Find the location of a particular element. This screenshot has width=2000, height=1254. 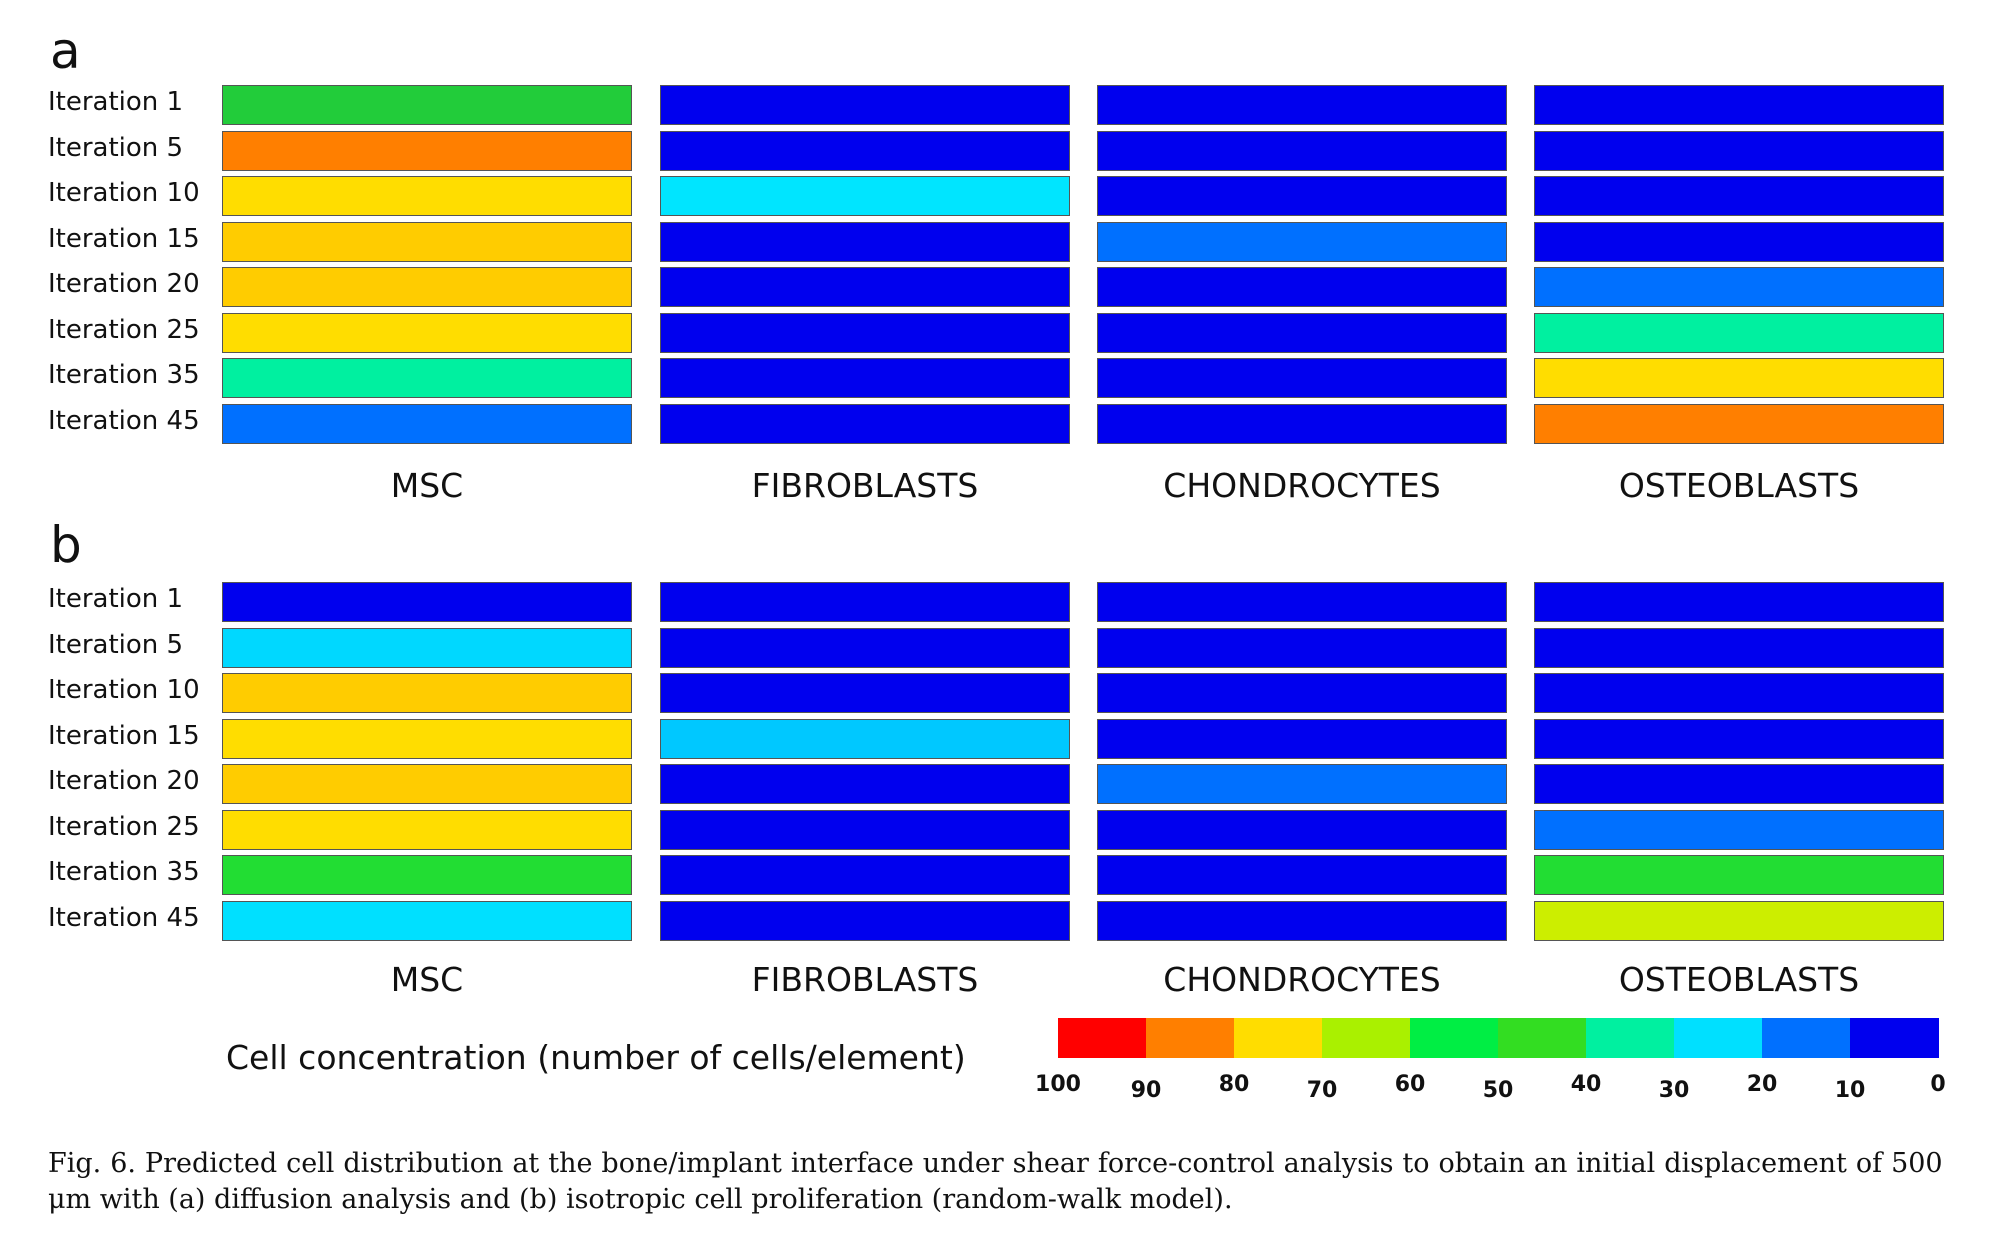

colorbar-tick-label: 90 is located at coordinates (1146, 1090).